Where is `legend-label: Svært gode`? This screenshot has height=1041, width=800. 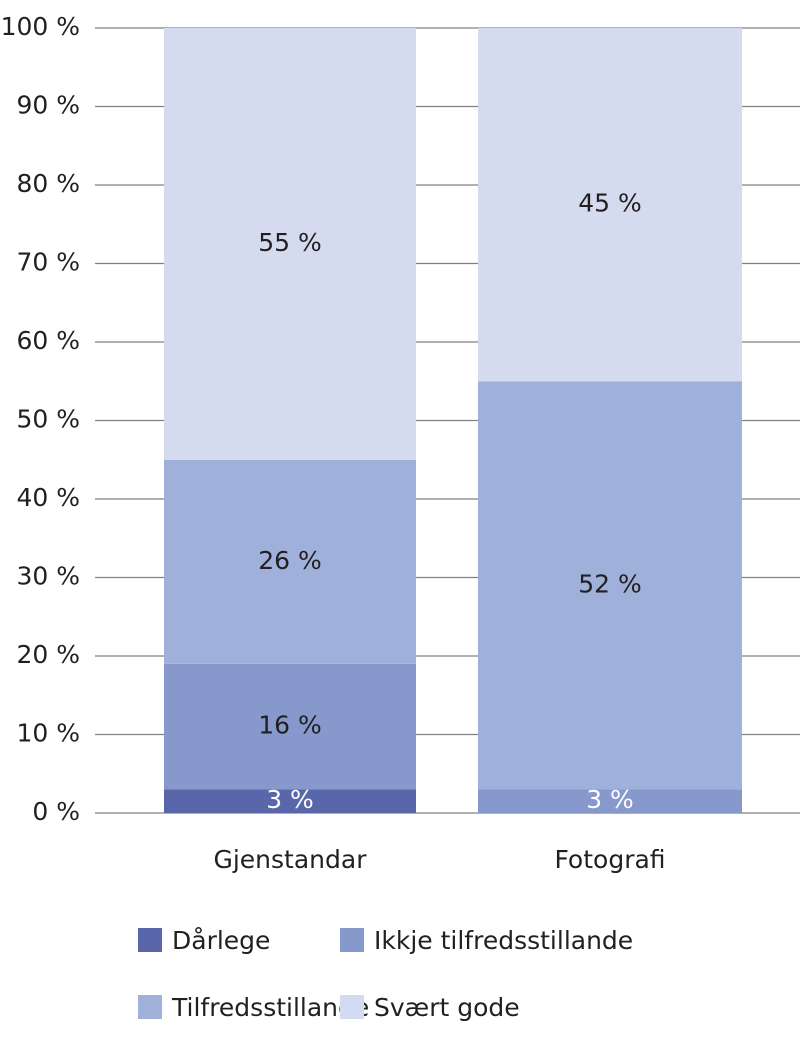
legend-label: Svært gode is located at coordinates (447, 1007).